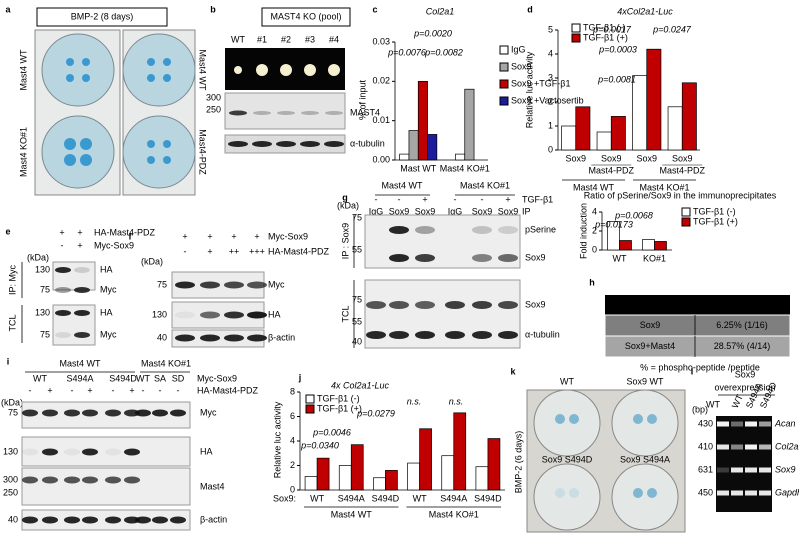 The image size is (799, 535). Describe the element at coordinates (284, 498) in the screenshot. I see `label: Sox9:` at that location.